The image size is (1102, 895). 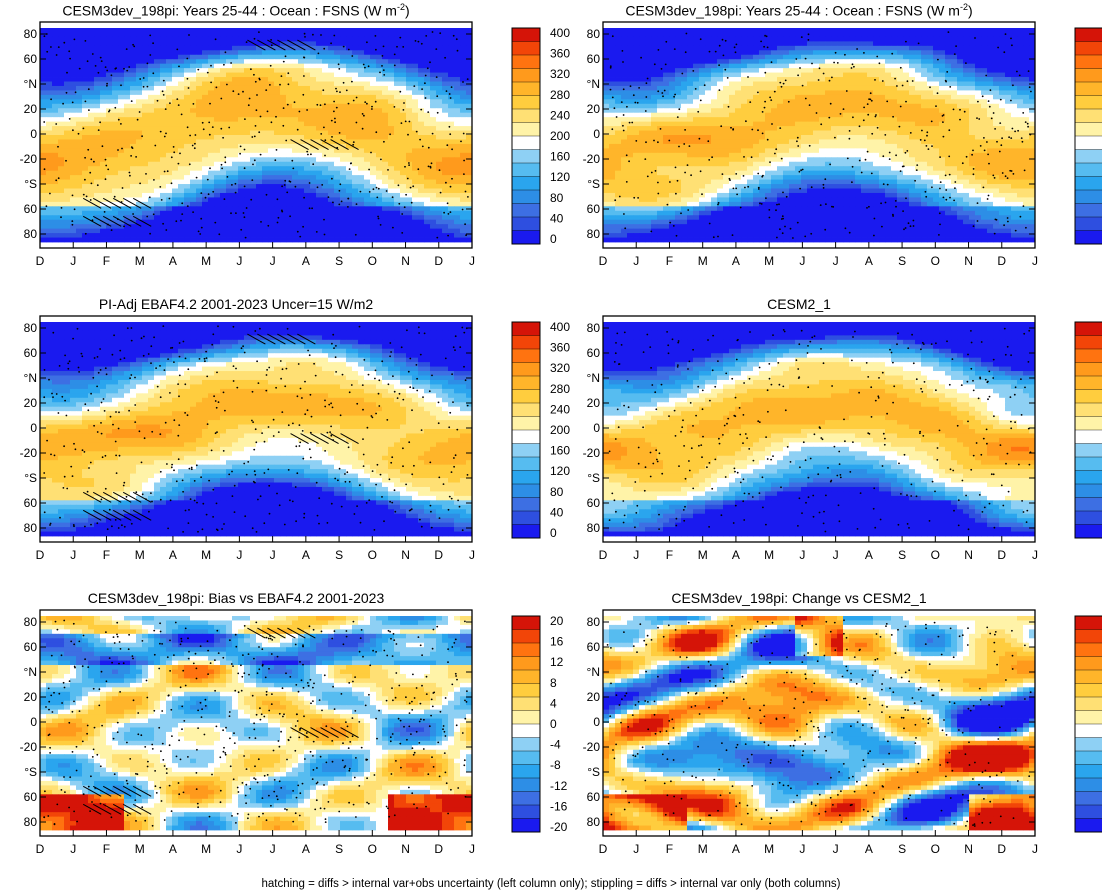 What do you see at coordinates (557, 512) in the screenshot?
I see `colorbar-label: 40` at bounding box center [557, 512].